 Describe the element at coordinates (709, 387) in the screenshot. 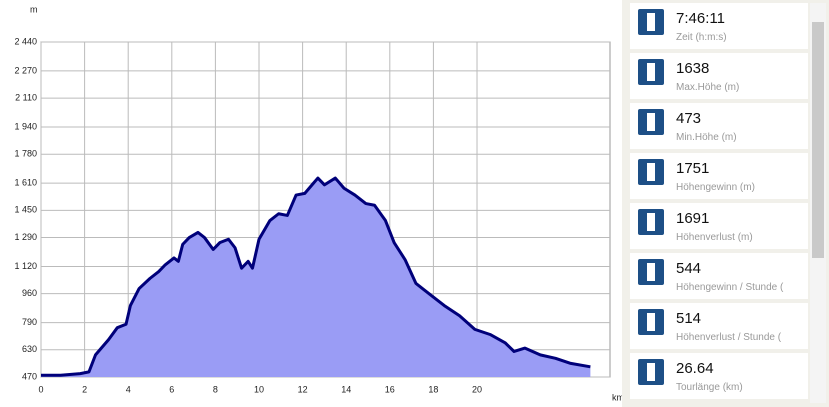

I see `stat-label: Tourlänge (km)` at that location.